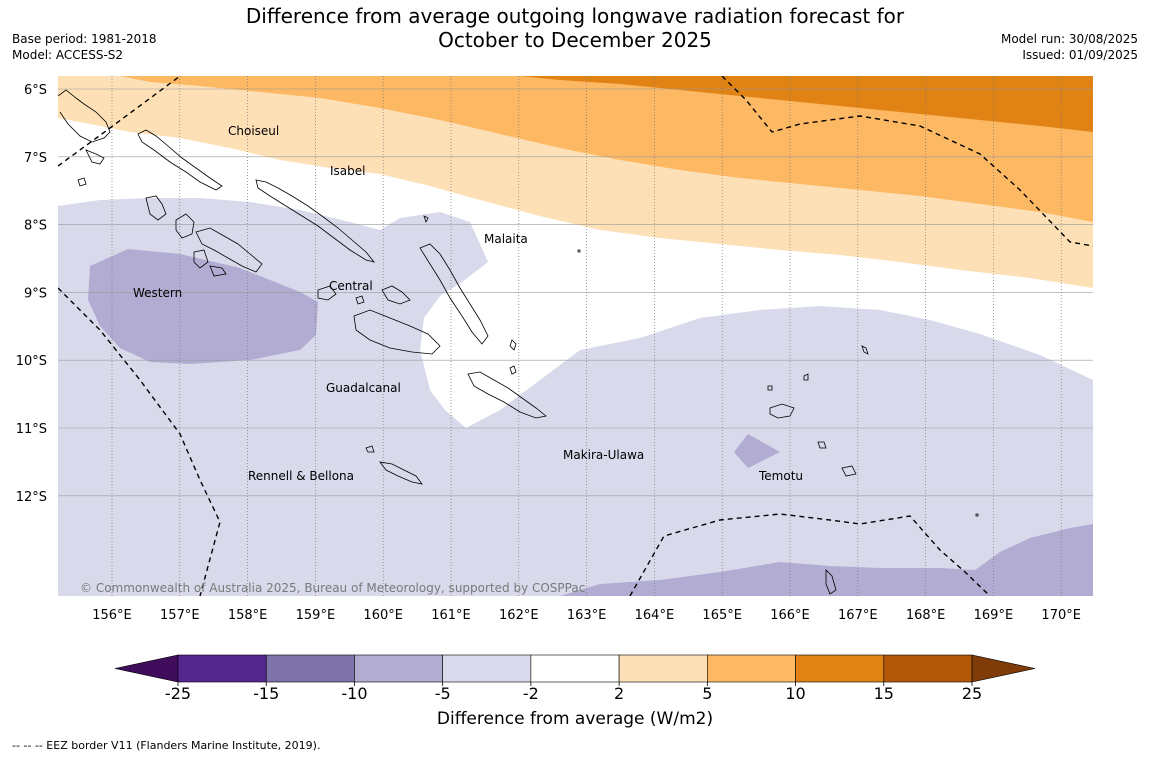 This screenshot has width=1150, height=758. I want to click on lon-label: 158°E, so click(248, 615).